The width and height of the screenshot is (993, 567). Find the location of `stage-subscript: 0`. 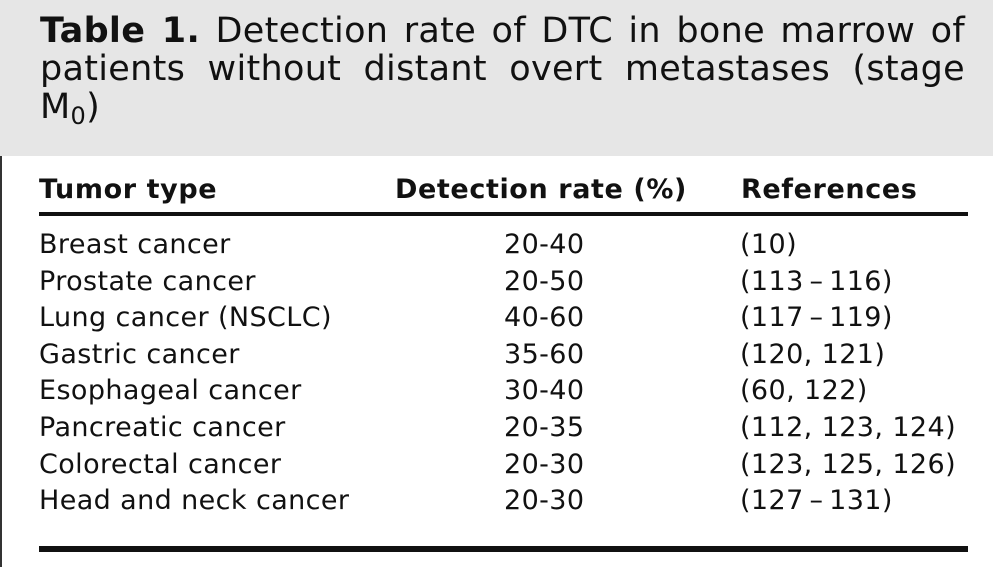

stage-subscript: 0 is located at coordinates (78, 116).